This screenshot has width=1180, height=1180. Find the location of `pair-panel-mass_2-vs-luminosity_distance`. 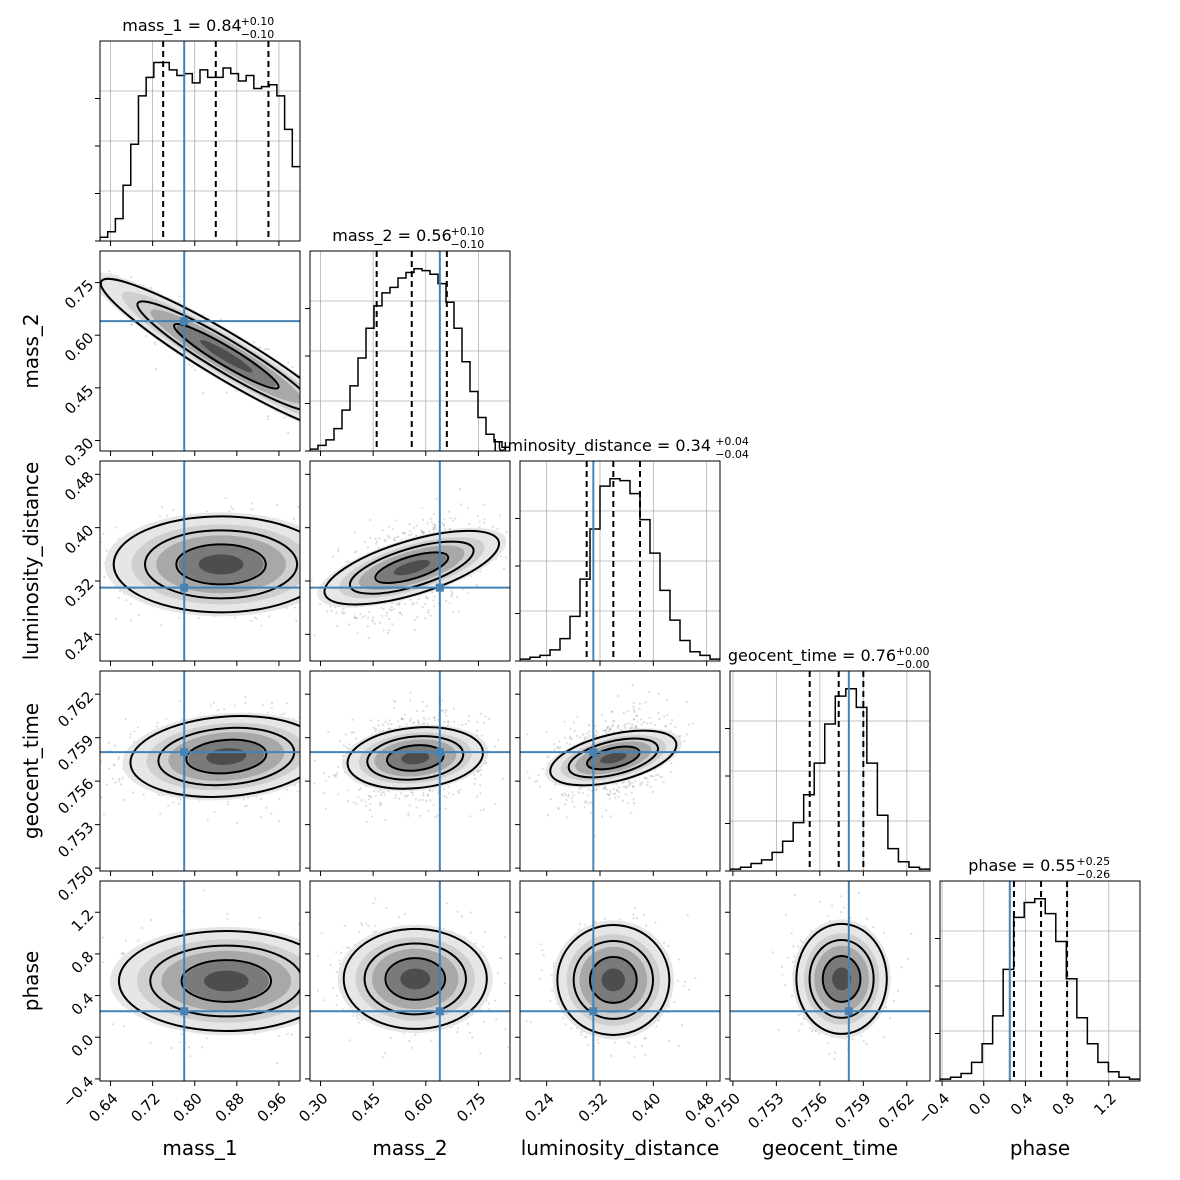

pair-panel-mass_2-vs-luminosity_distance is located at coordinates (414, 563).